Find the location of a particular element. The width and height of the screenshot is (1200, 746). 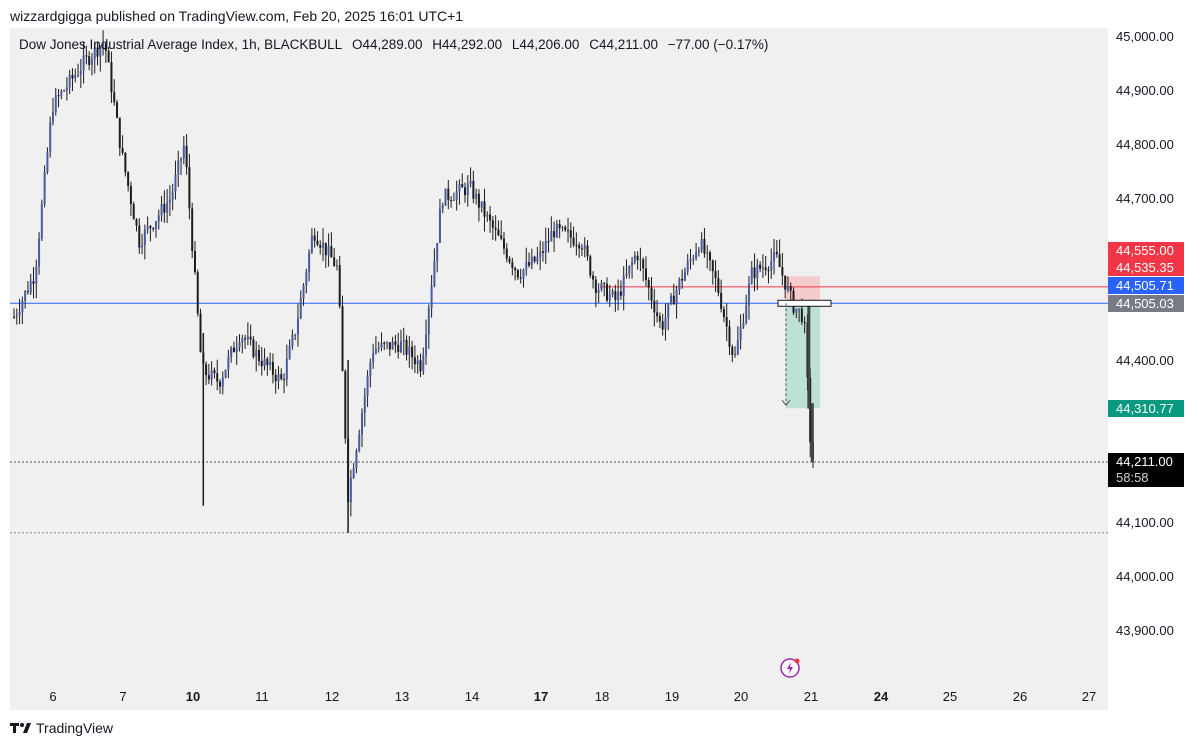

take-profit-zone is located at coordinates (803, 356).